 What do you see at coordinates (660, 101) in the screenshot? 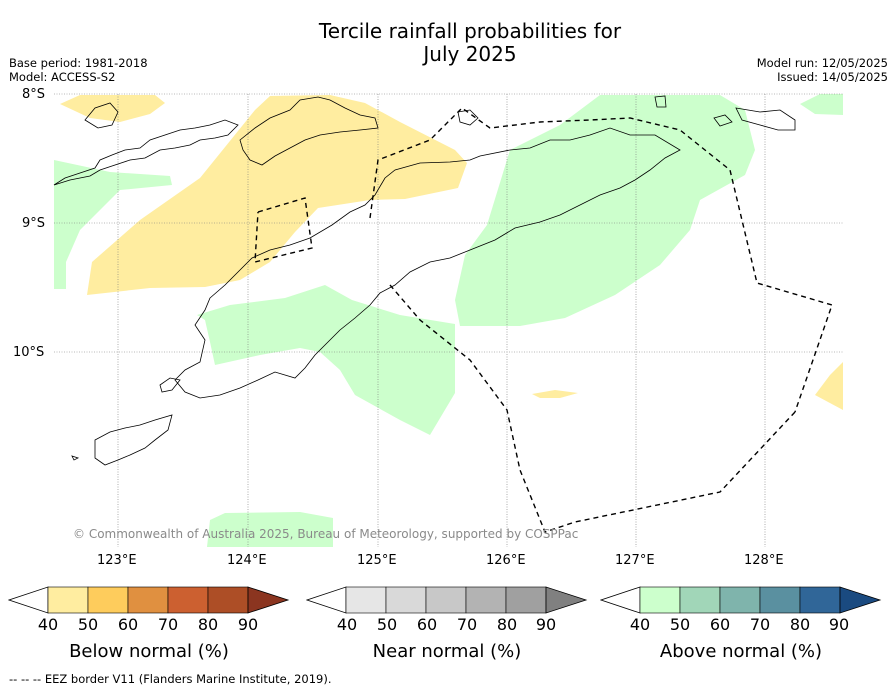
I see `coast-ne-island` at bounding box center [660, 101].